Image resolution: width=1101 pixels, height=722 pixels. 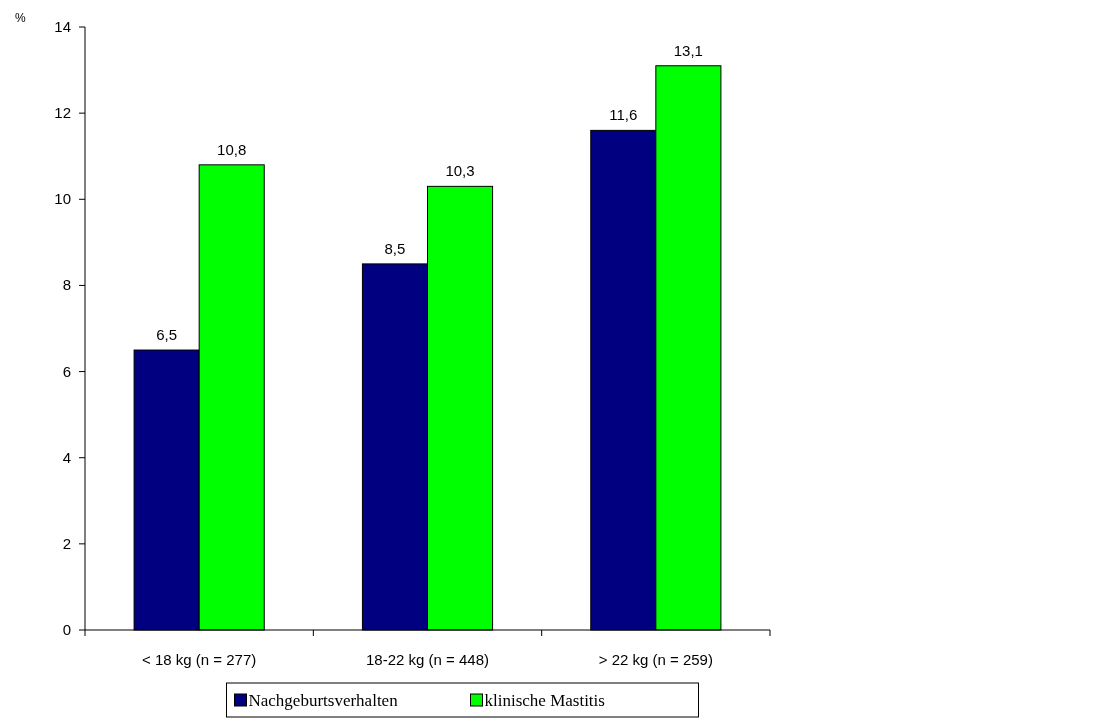 What do you see at coordinates (199, 659) in the screenshot?
I see `x-tick-label: < 18 kg (n = 277)` at bounding box center [199, 659].